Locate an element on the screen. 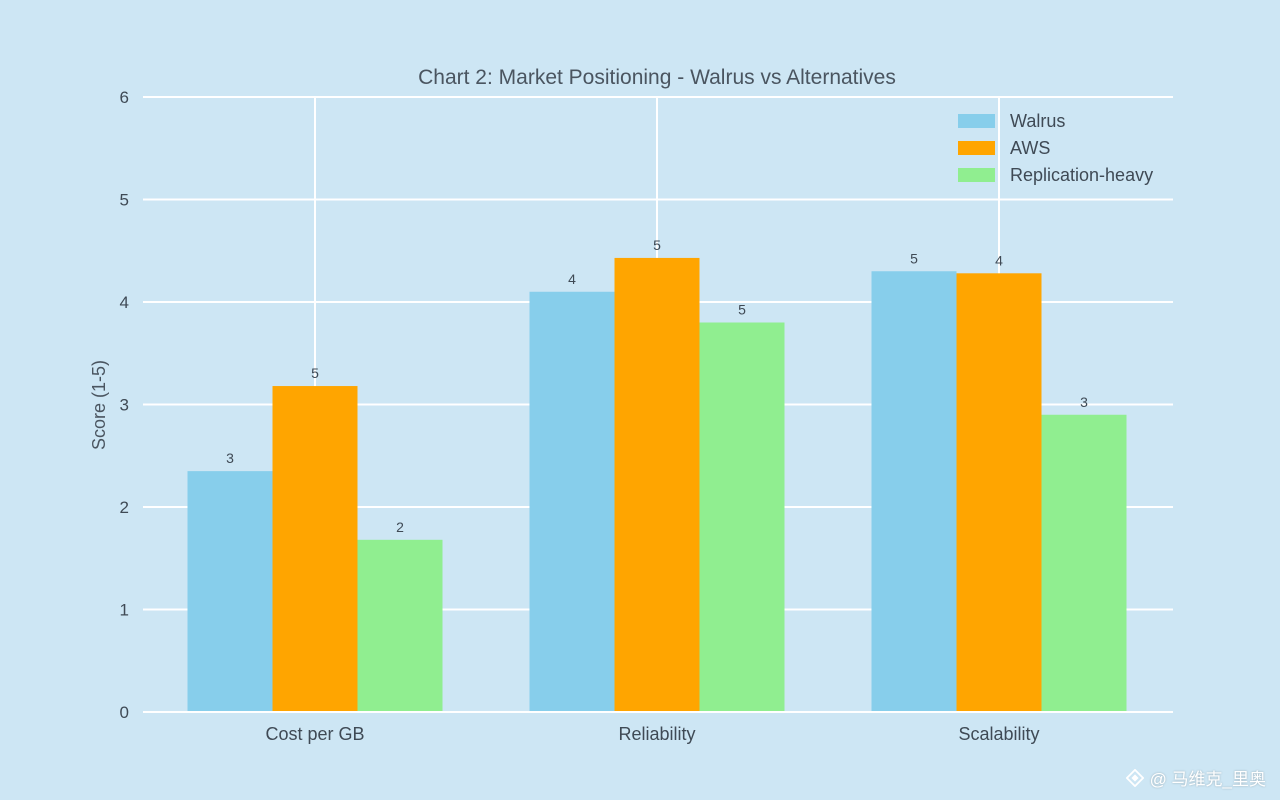 Image resolution: width=1280 pixels, height=800 pixels. diamond-logo-icon is located at coordinates (1134, 777).